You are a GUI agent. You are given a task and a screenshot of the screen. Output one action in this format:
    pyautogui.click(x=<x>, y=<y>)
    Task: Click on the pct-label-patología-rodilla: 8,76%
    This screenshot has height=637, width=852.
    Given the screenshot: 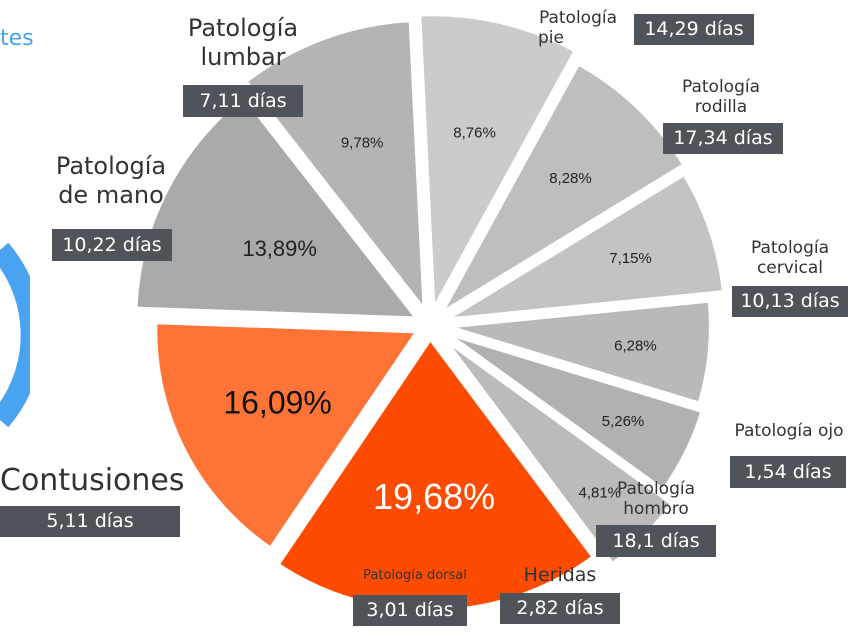 What is the action you would take?
    pyautogui.click(x=474, y=132)
    